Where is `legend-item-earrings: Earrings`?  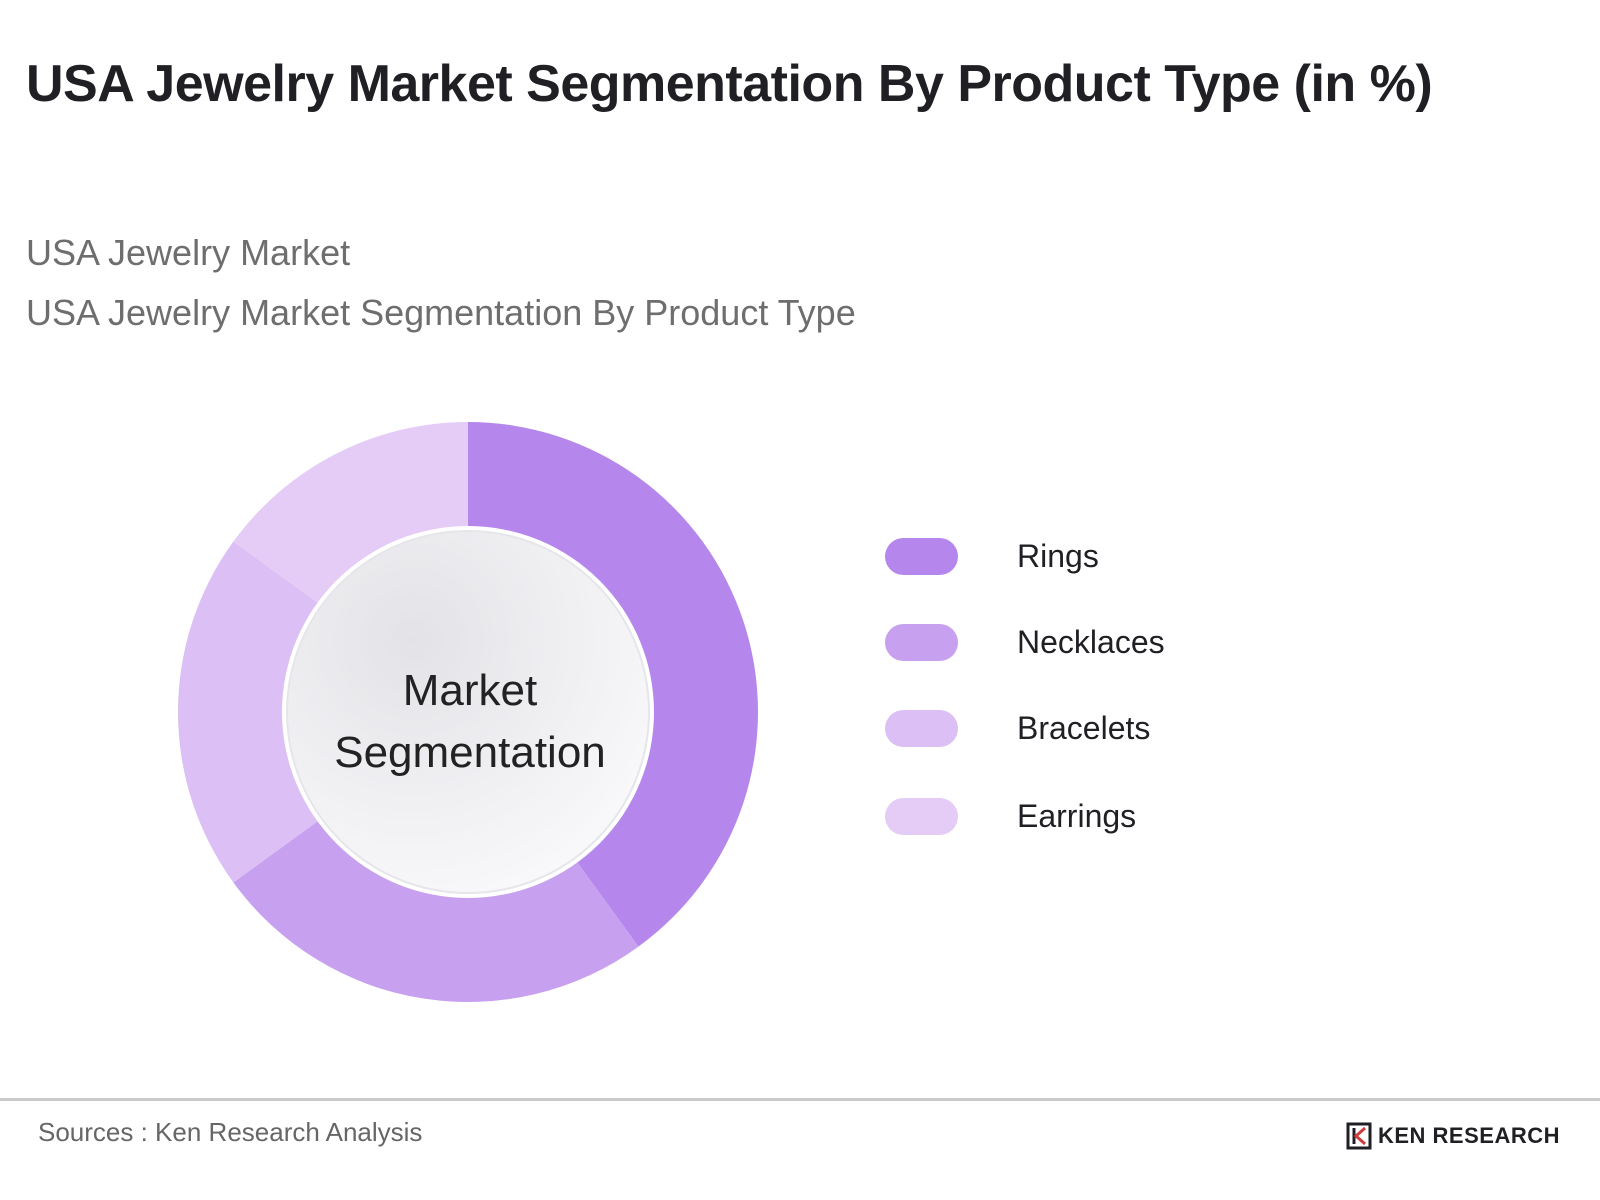
legend-item-earrings: Earrings is located at coordinates (1085, 818).